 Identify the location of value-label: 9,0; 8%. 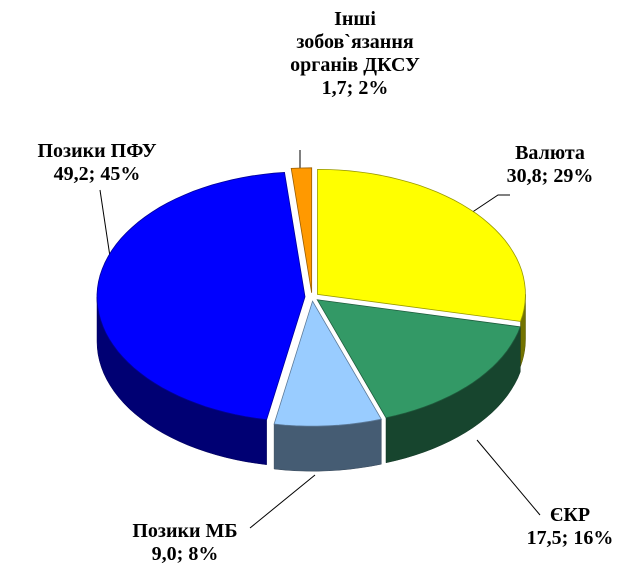
(185, 554).